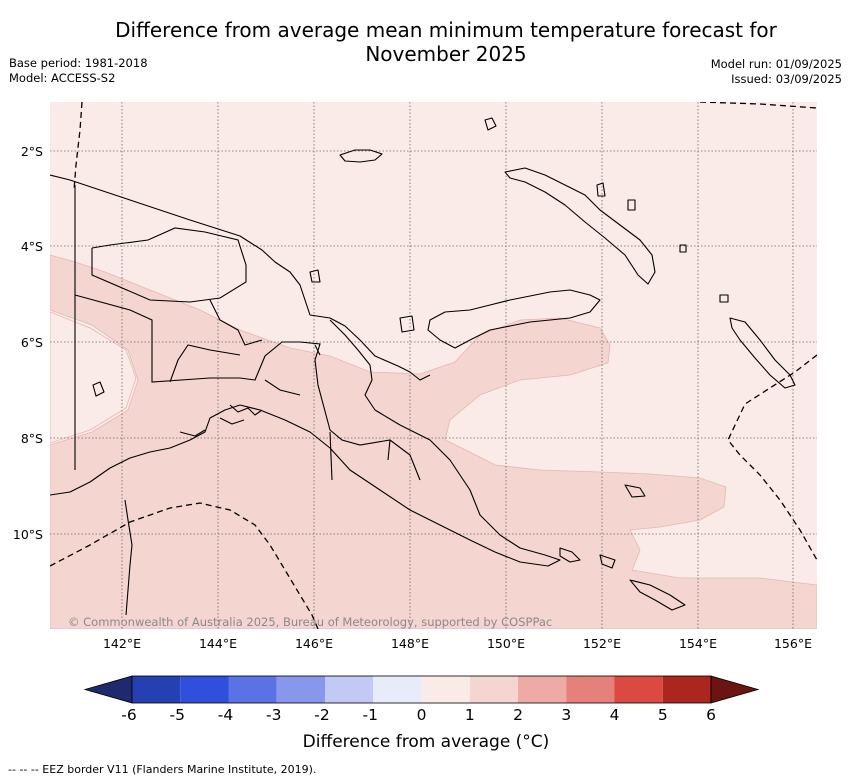 The width and height of the screenshot is (850, 781). What do you see at coordinates (93, 377) in the screenshot?
I see `anomaly-pocket-left` at bounding box center [93, 377].